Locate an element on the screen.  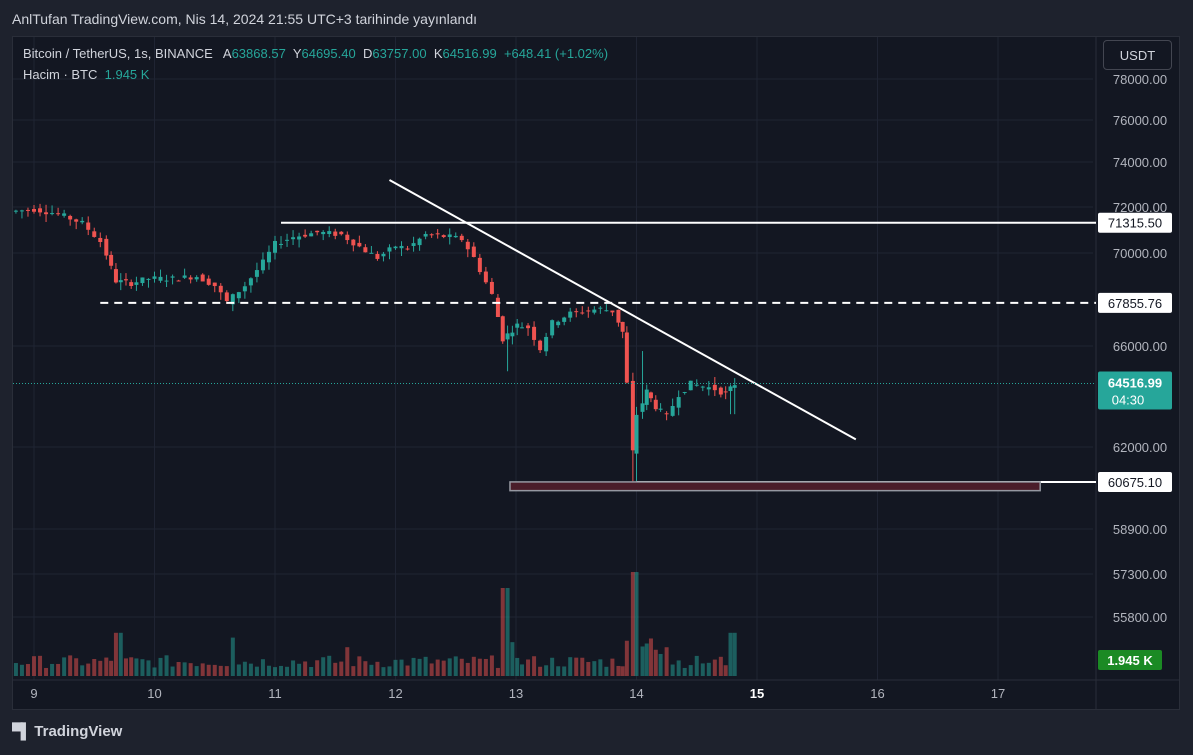
y-tick-label: 72000.00 is located at coordinates (1140, 207).